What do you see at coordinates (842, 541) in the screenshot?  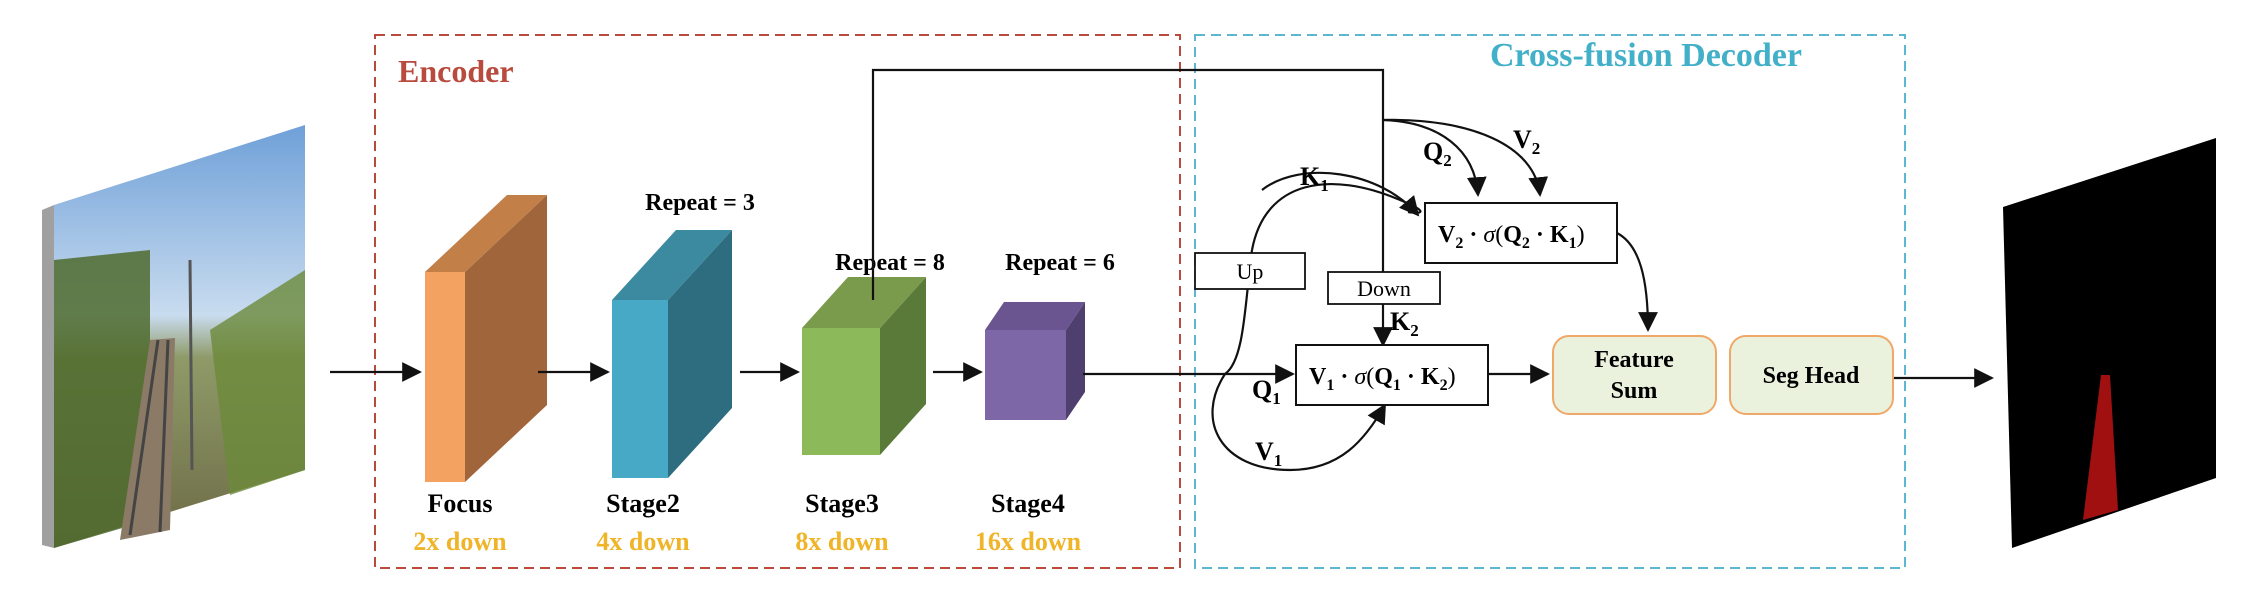 I see `stage3-downsample: 8x down` at bounding box center [842, 541].